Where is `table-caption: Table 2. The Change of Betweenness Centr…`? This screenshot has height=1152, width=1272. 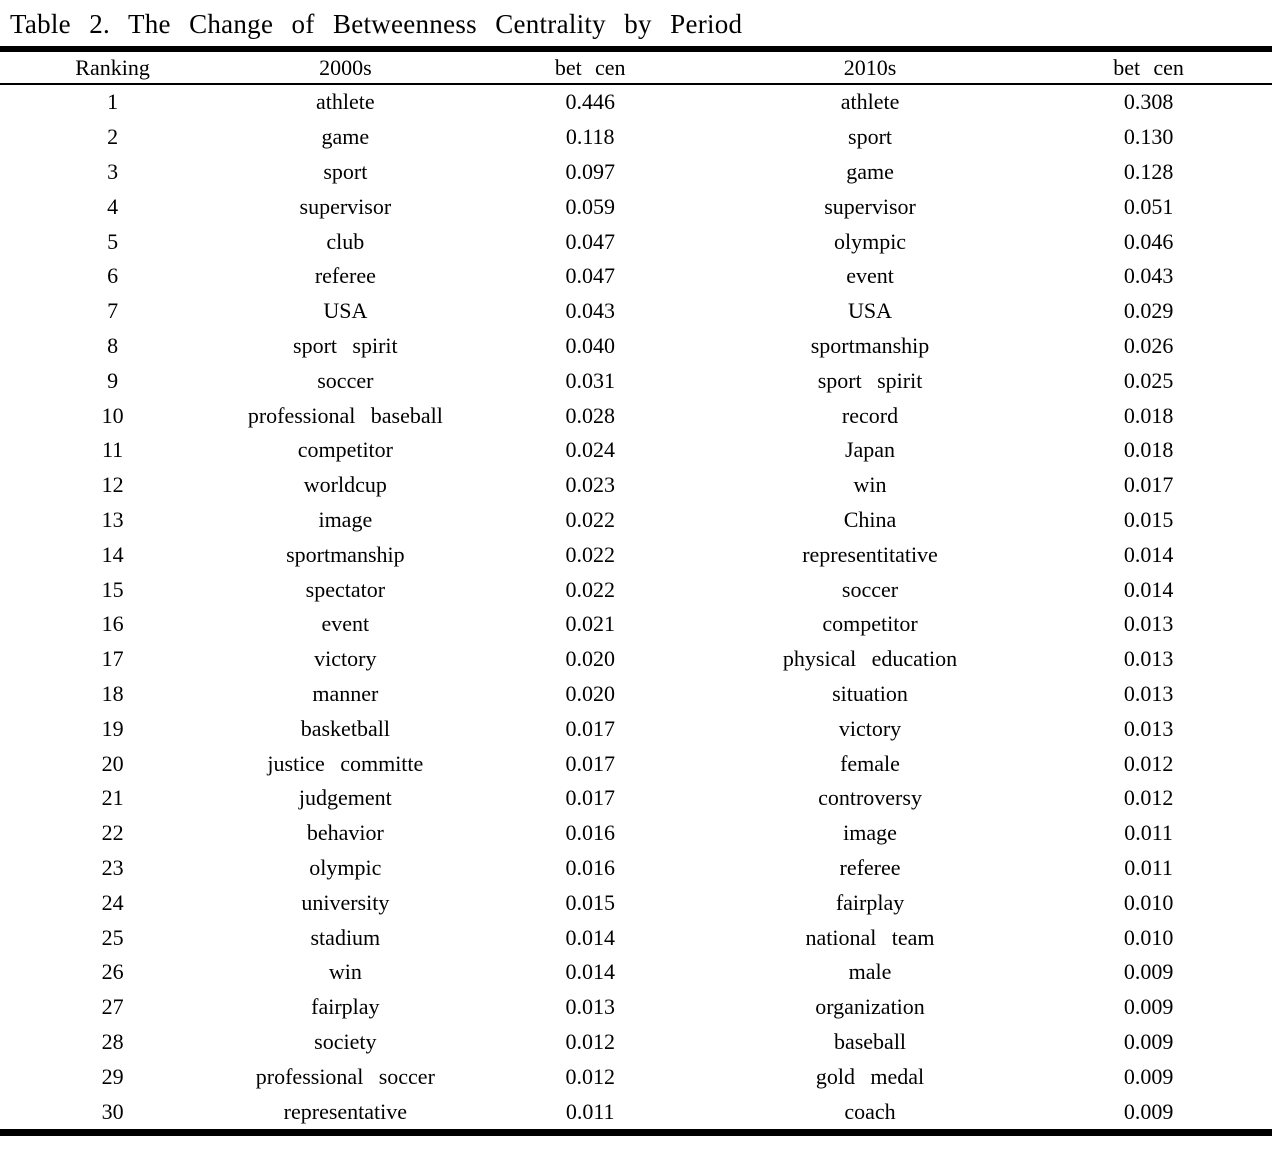 table-caption: Table 2. The Change of Betweenness Centr… is located at coordinates (376, 24).